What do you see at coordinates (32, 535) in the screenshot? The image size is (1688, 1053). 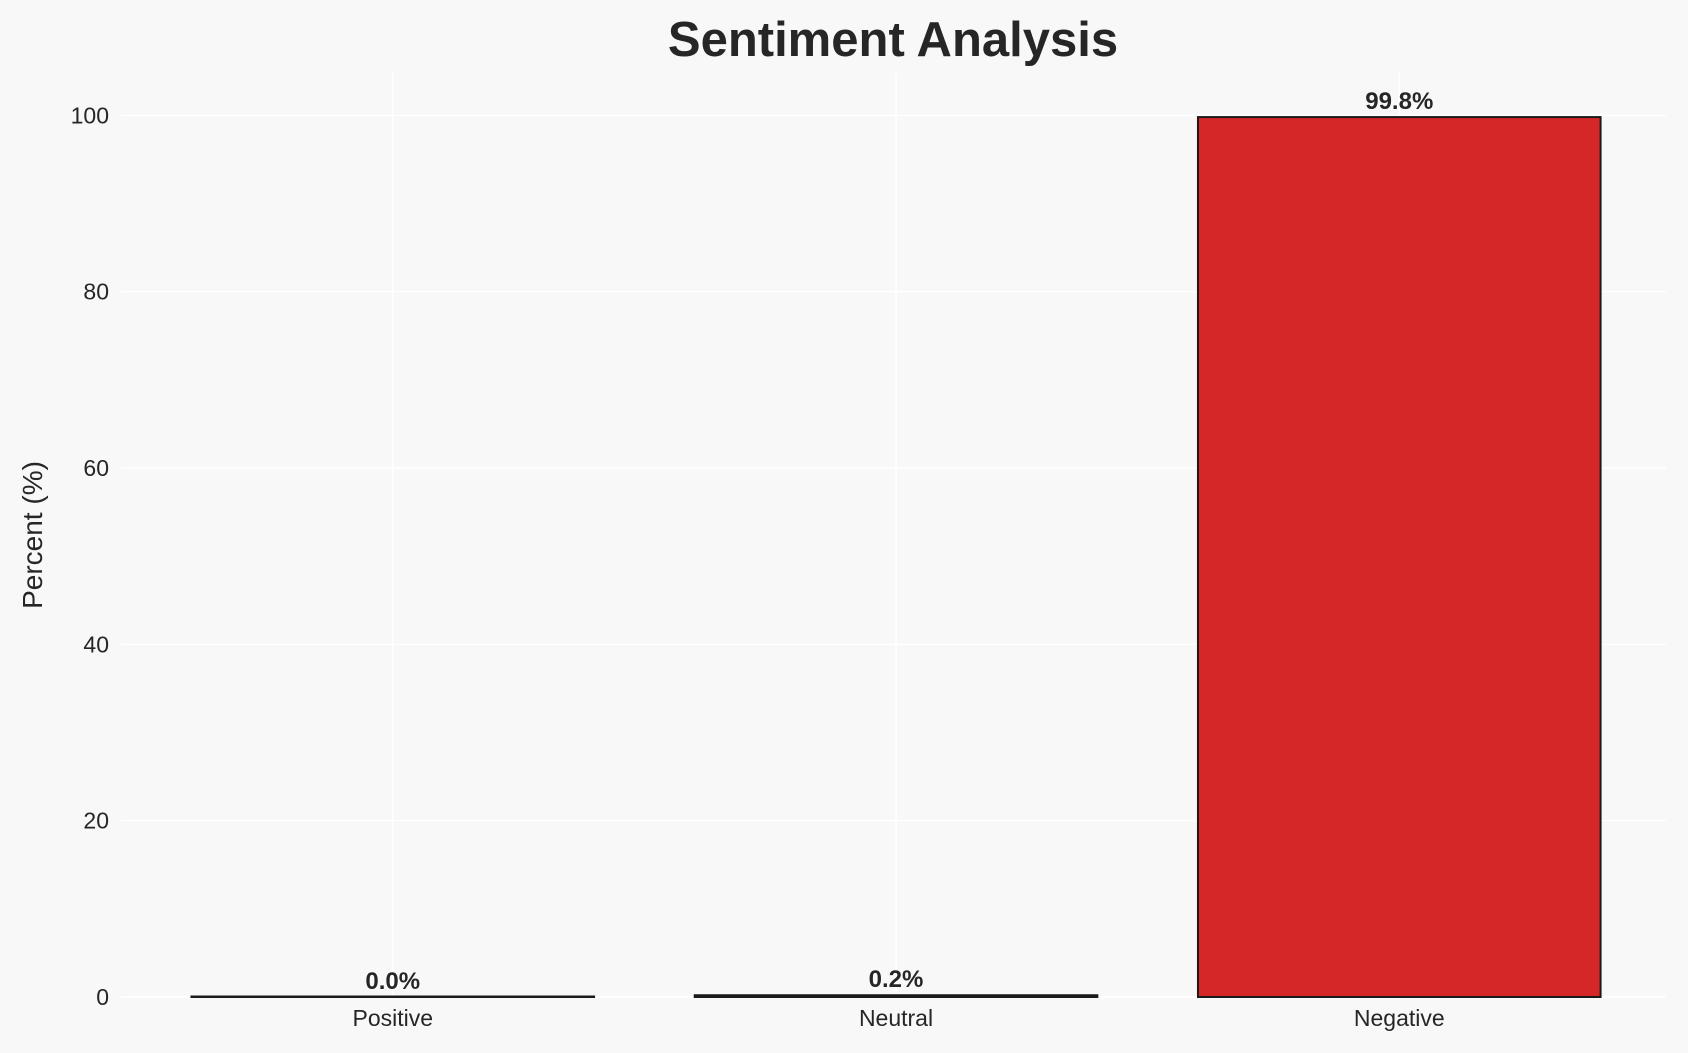 I see `y-axis-label: Percent (%)` at bounding box center [32, 535].